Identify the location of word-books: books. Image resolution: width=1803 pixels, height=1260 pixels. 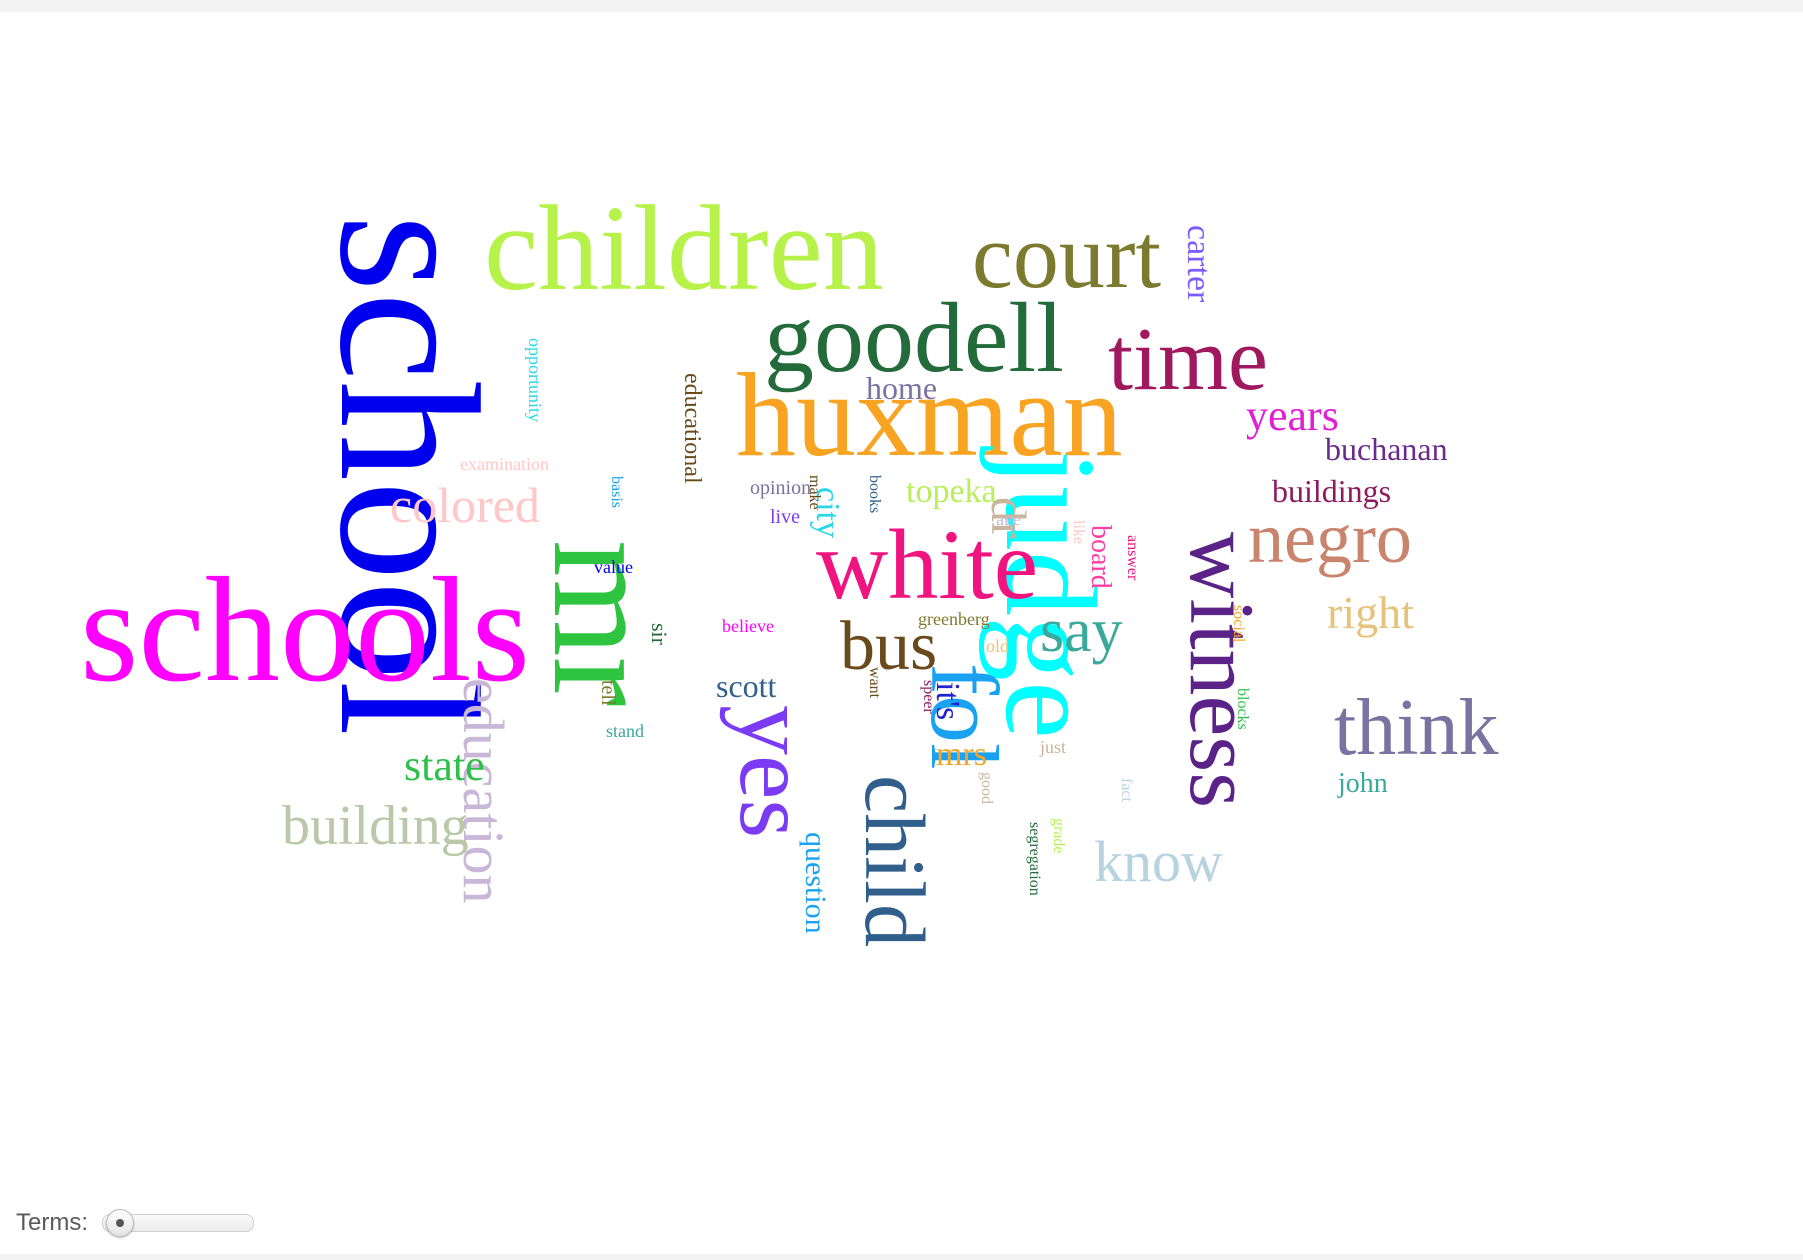
(874, 494).